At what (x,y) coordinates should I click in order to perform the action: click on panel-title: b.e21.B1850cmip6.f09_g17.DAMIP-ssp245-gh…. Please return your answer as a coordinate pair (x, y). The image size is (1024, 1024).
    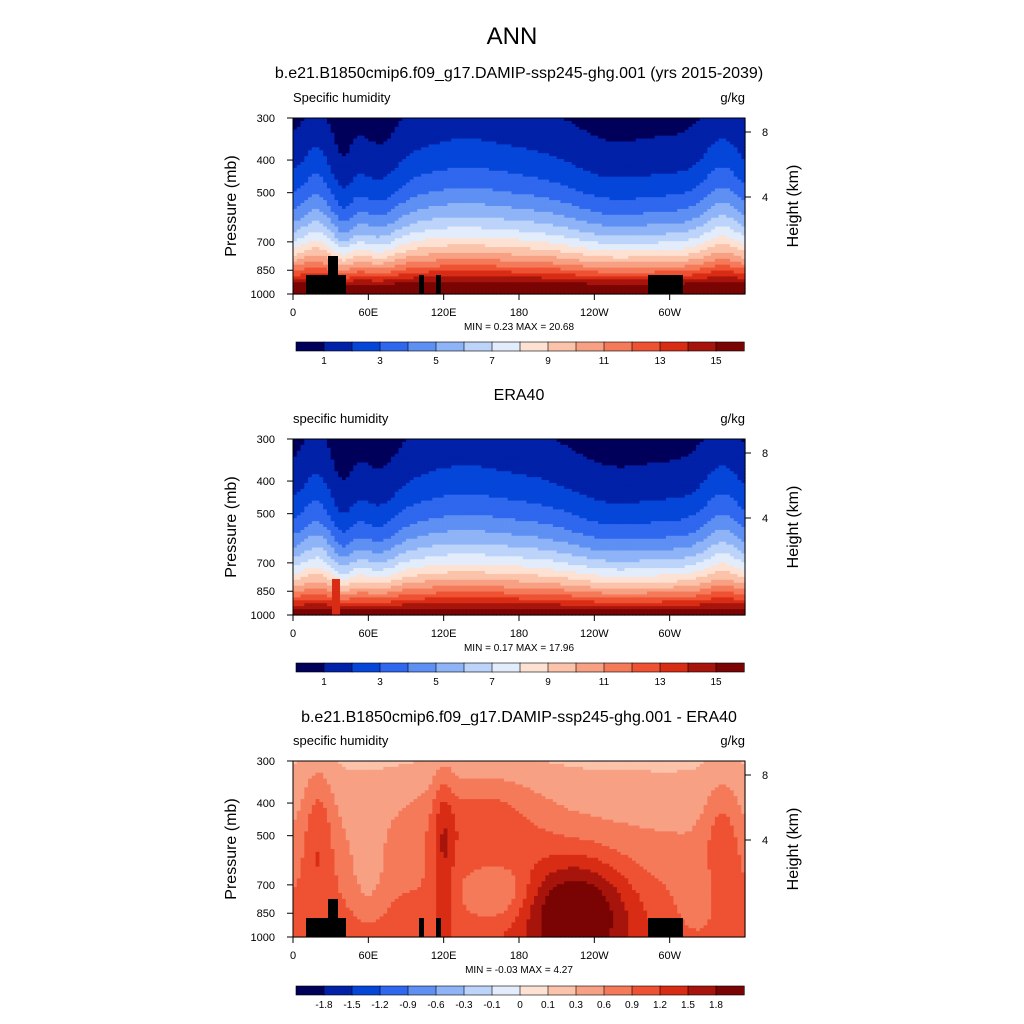
    Looking at the image, I should click on (519, 73).